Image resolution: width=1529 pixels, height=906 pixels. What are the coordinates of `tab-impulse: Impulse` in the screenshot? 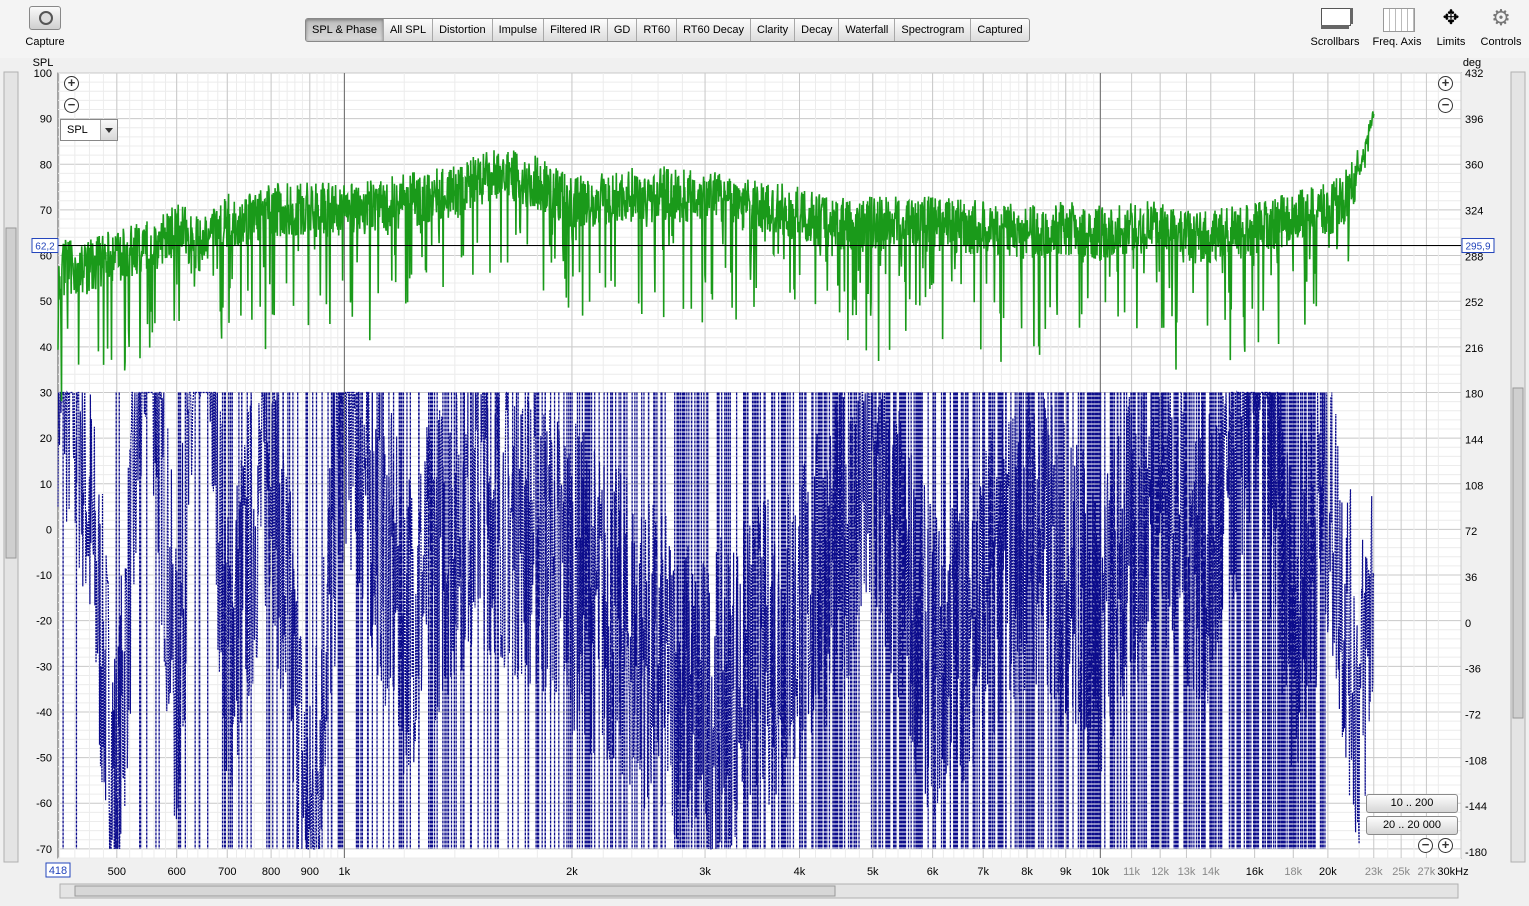 It's located at (519, 30).